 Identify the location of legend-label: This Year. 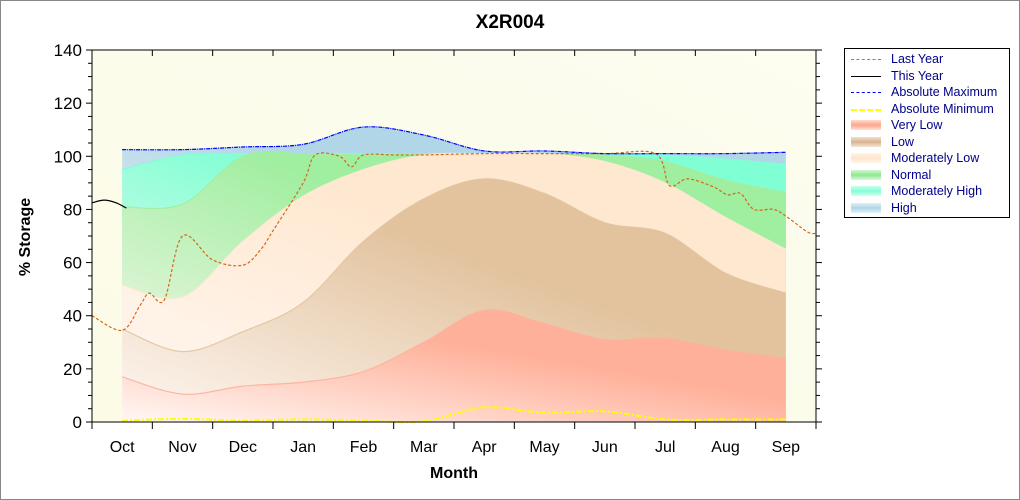
(917, 75).